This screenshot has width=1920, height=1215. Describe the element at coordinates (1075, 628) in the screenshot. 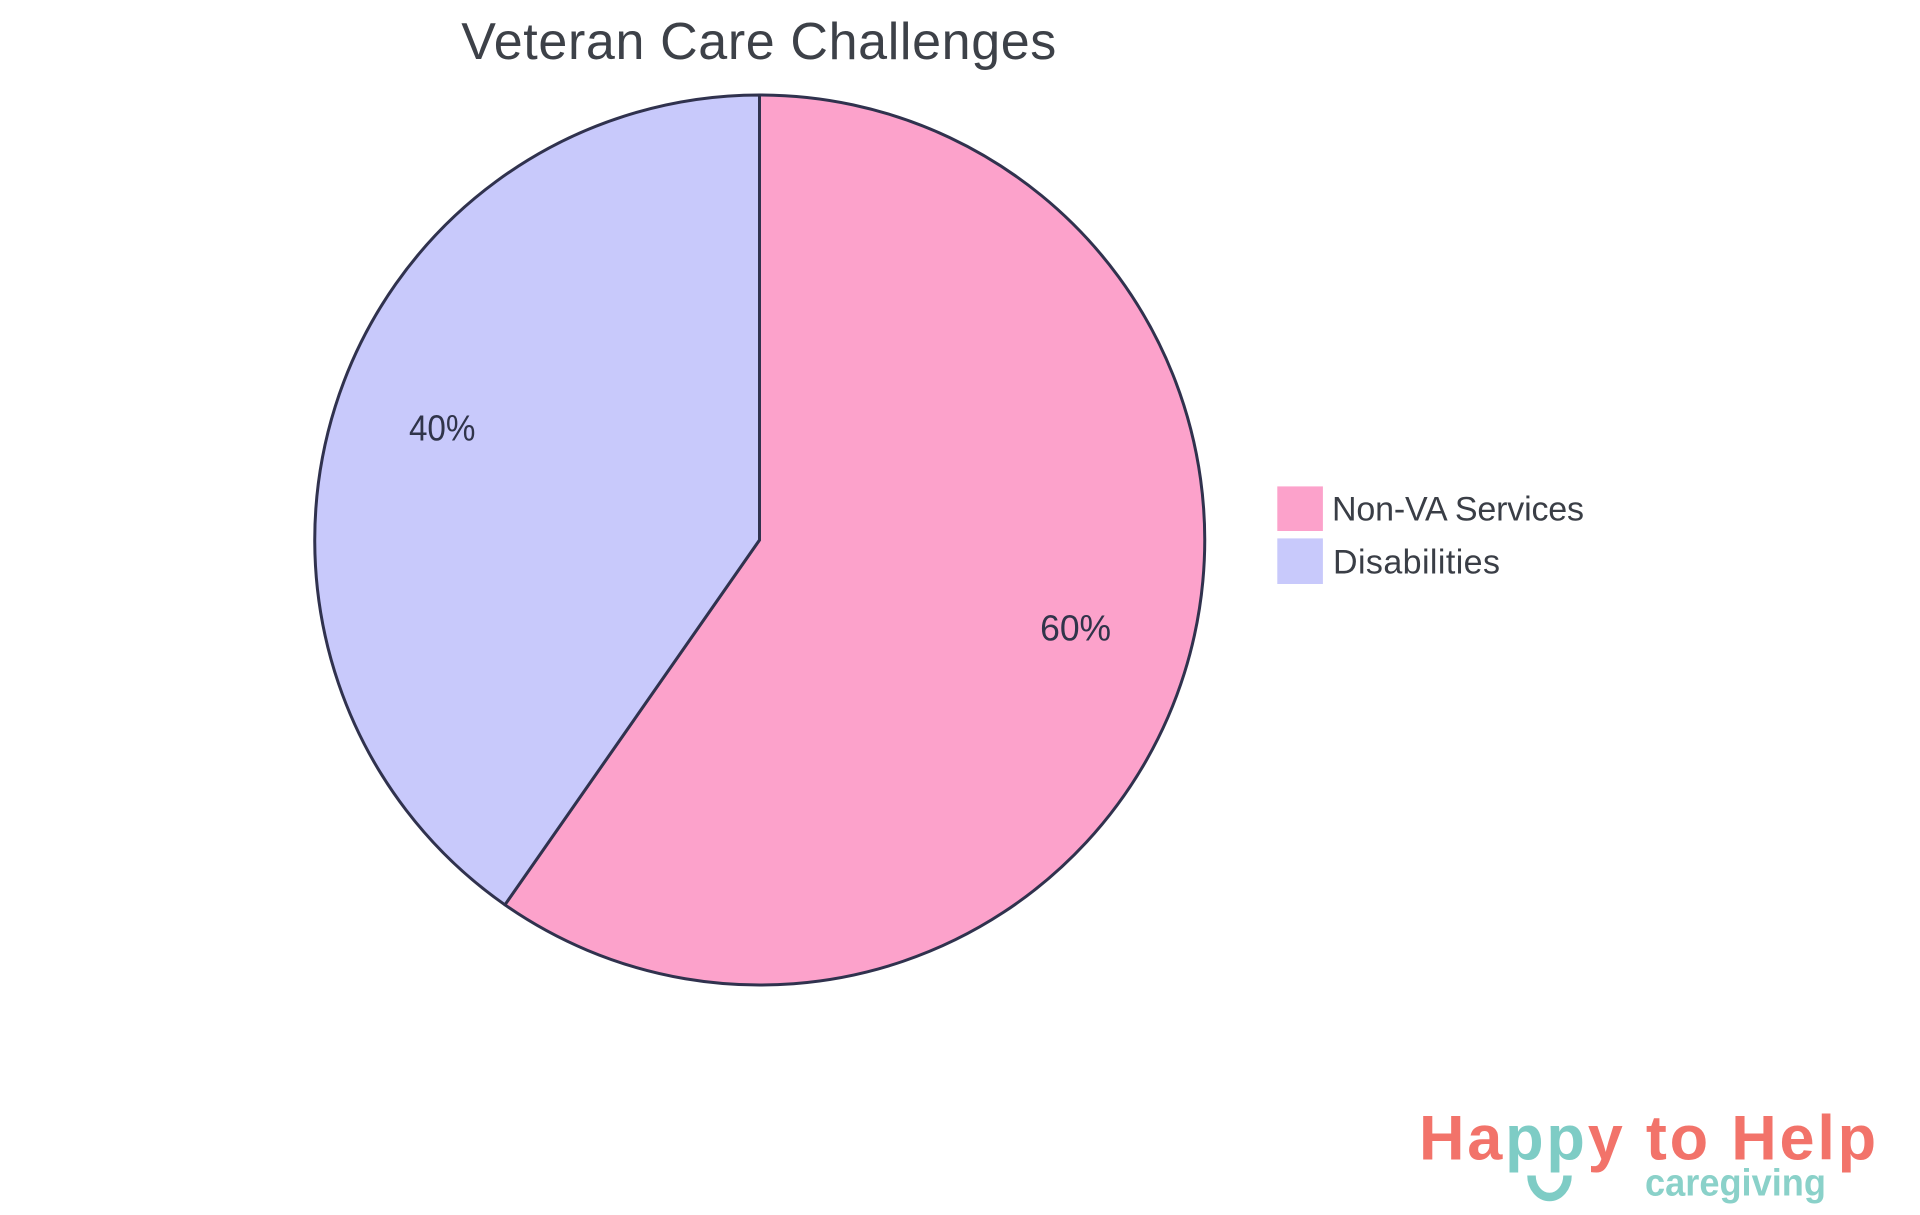

I see `svg-text: 60%` at that location.